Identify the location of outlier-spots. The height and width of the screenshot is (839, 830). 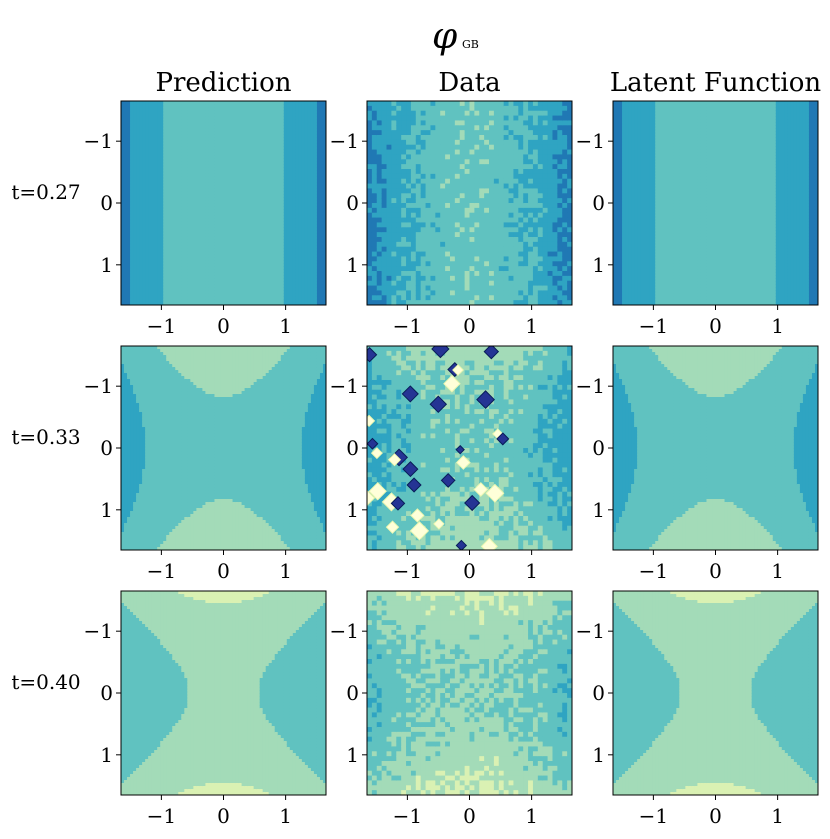
(438, 448).